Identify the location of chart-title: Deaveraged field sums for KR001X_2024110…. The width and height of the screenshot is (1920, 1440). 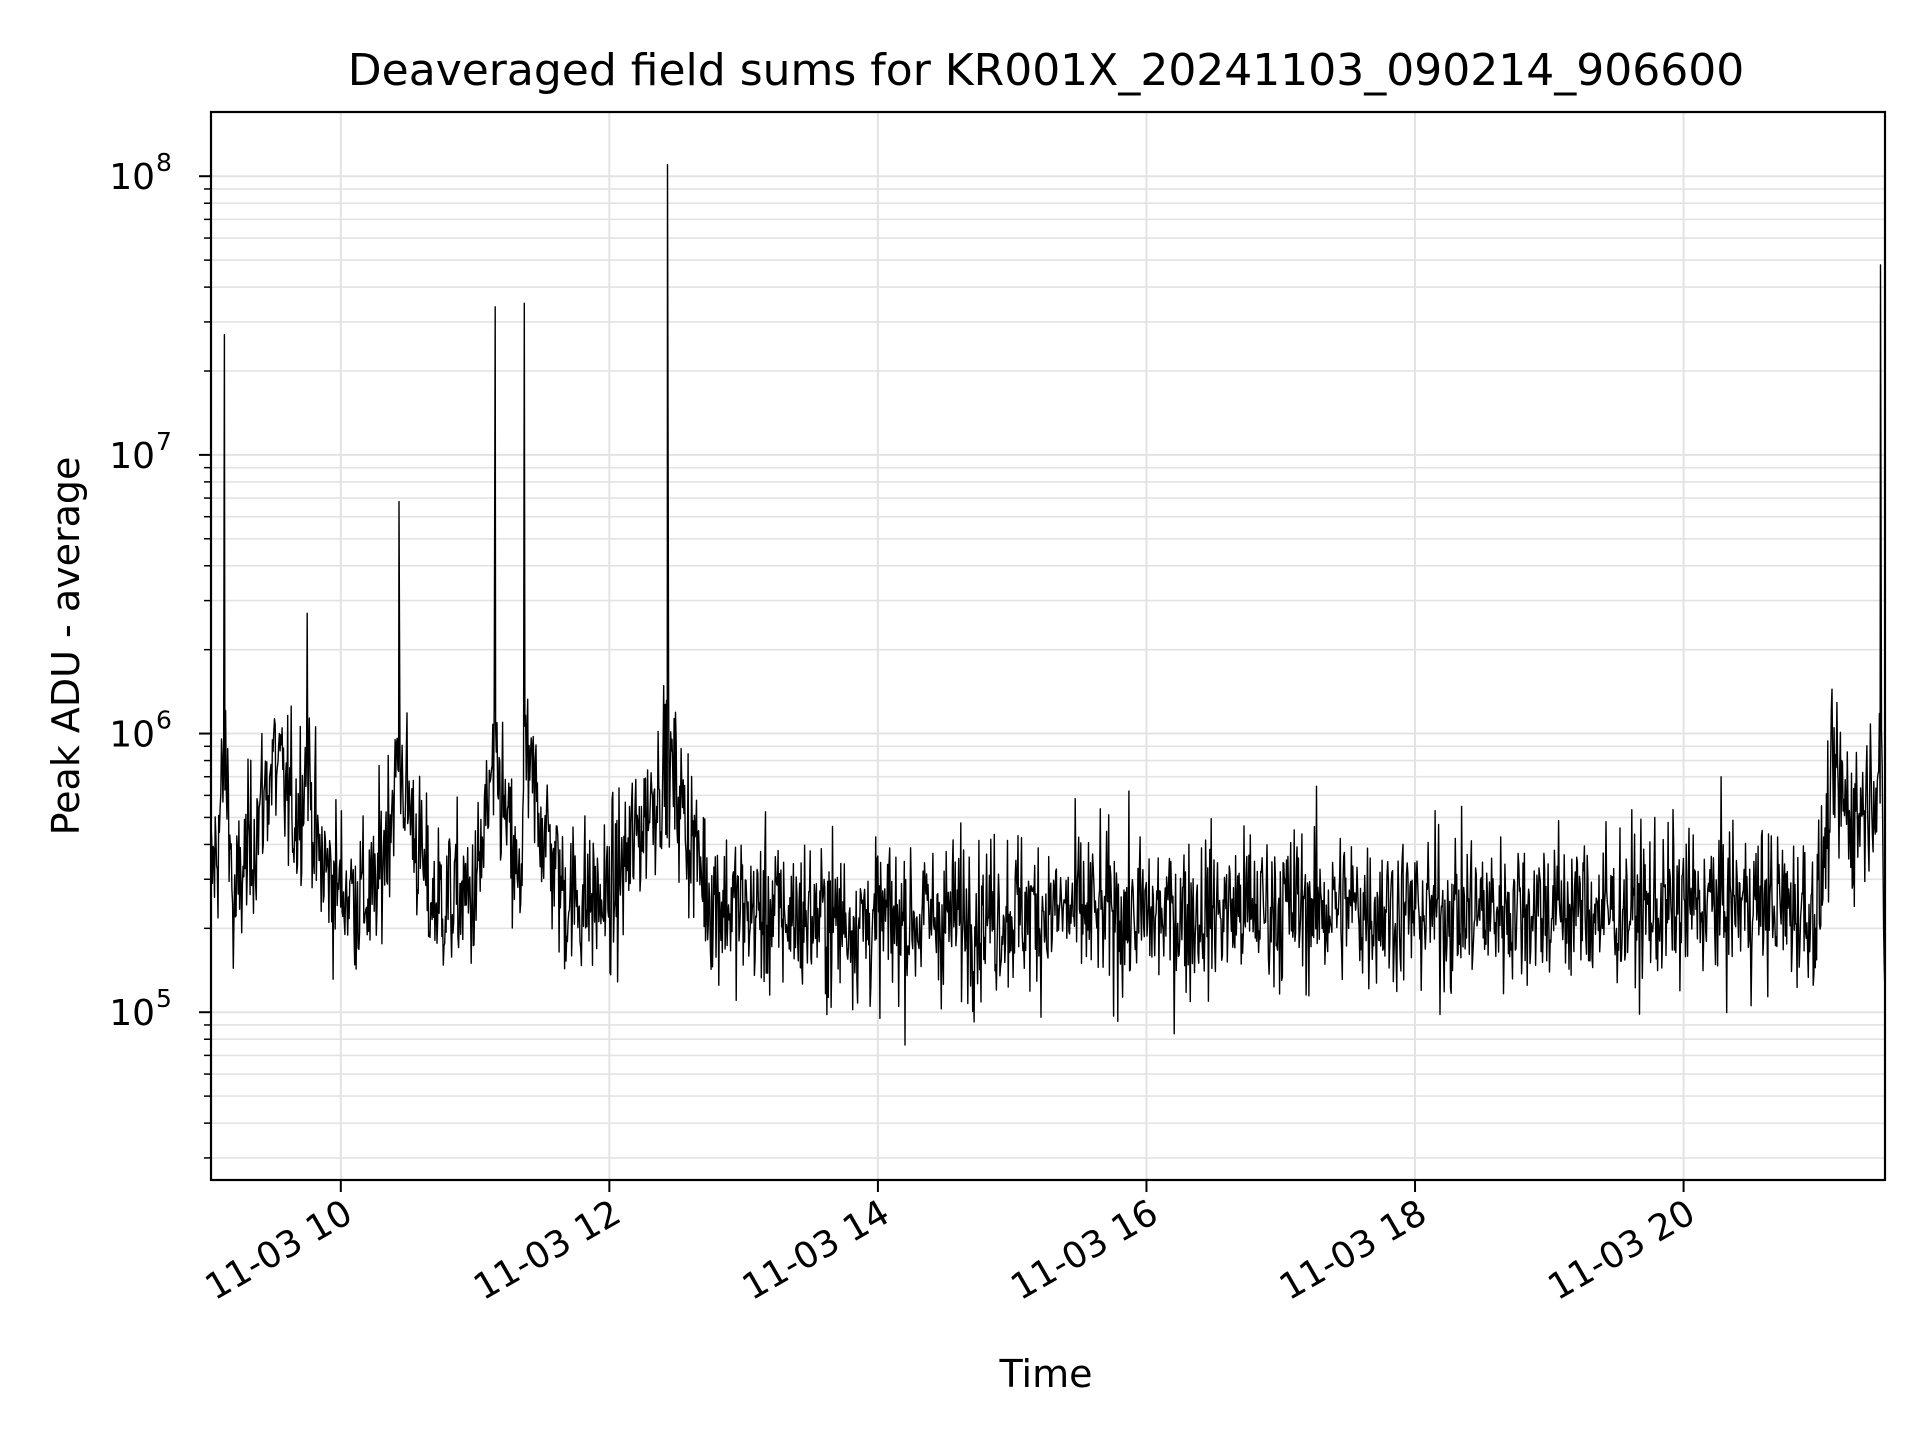
(1046, 70).